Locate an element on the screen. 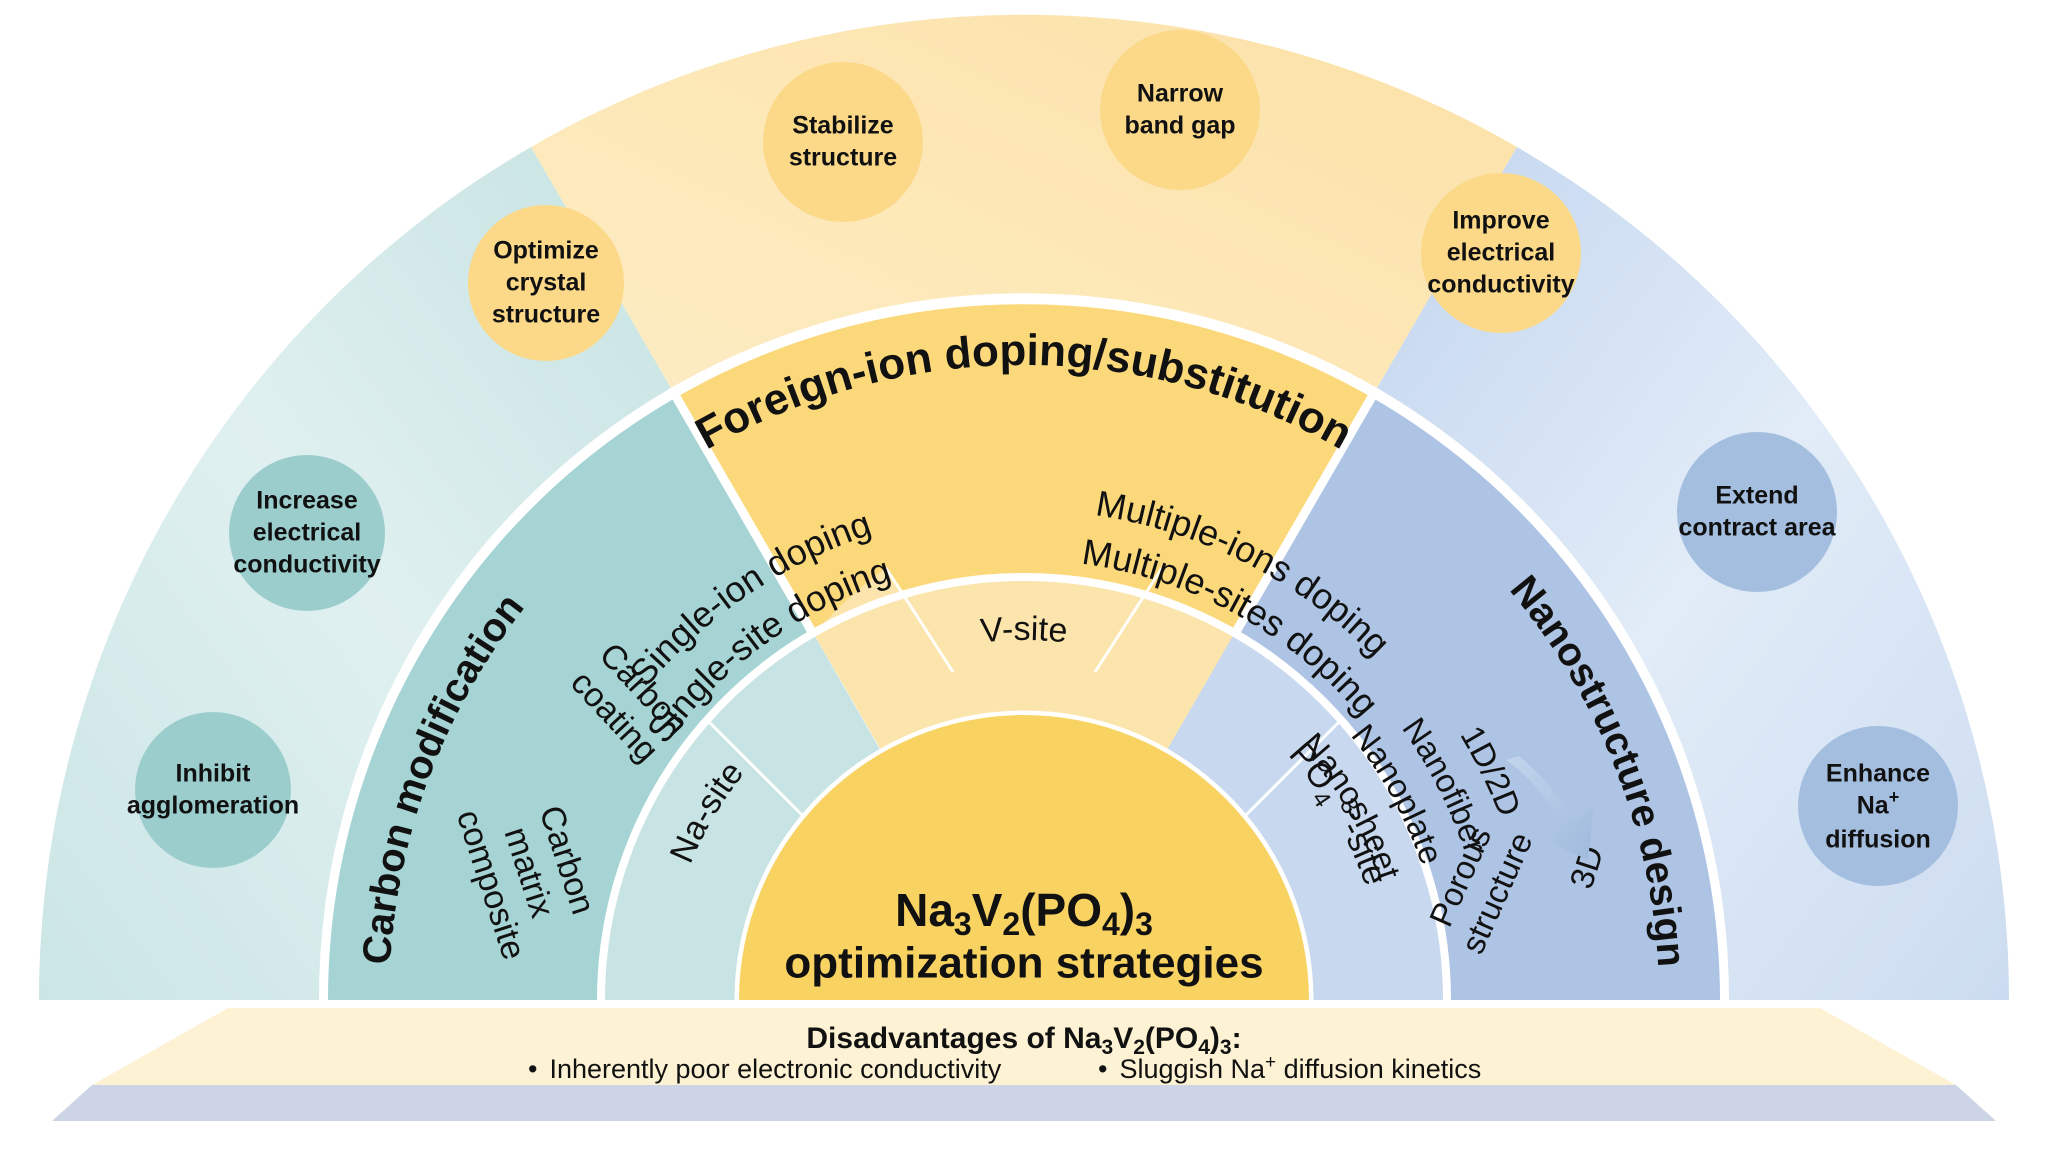 The width and height of the screenshot is (2048, 1151). banner-body is located at coordinates (1024, 1046).